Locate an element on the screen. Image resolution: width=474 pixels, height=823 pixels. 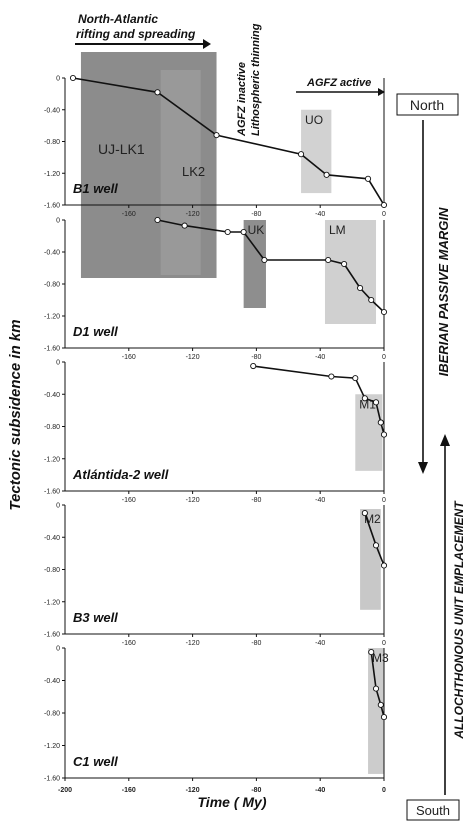
y-tick-label-0-4: -1.60 is located at coordinates (52, 206).